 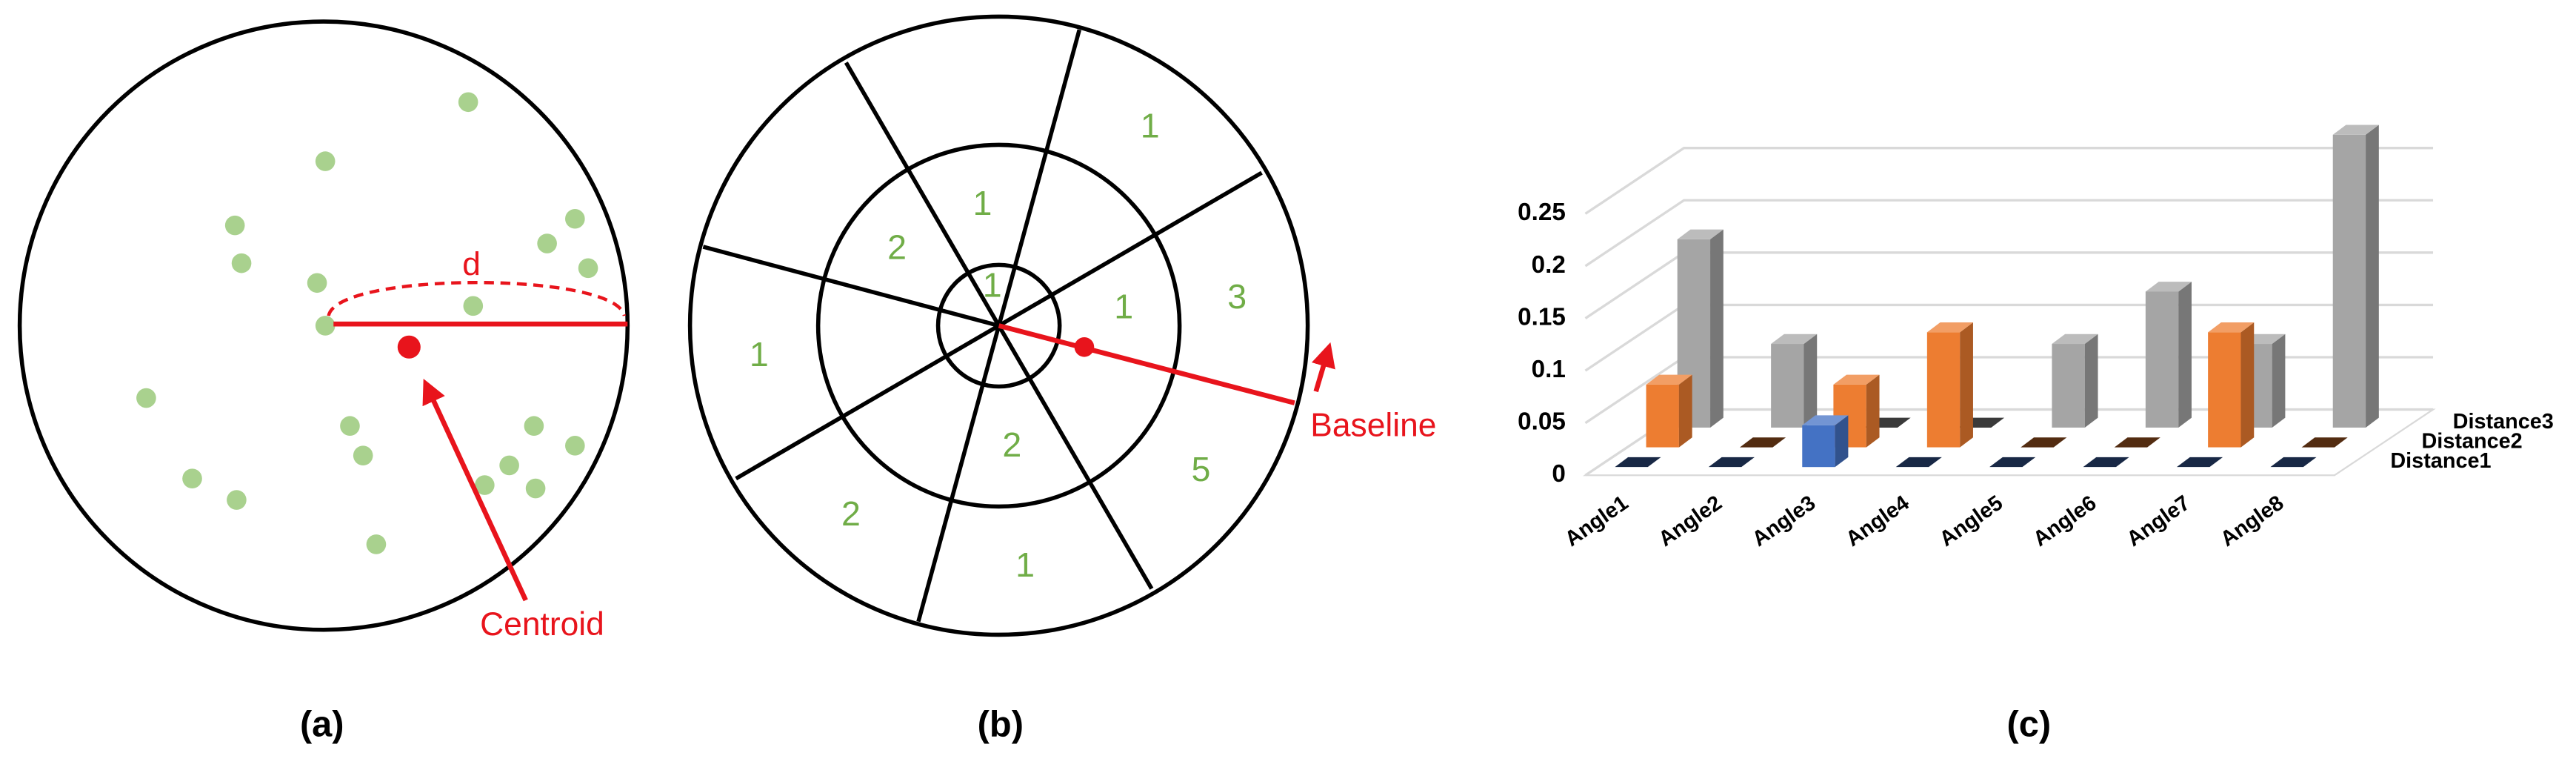 I want to click on legend-label: Distance3, so click(x=2503, y=422).